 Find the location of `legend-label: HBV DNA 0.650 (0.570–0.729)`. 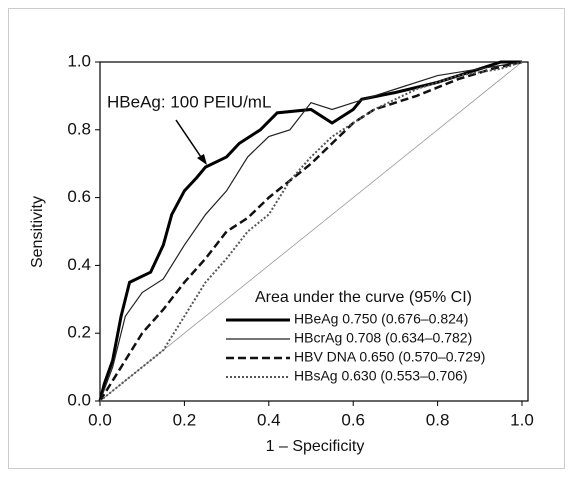

legend-label: HBV DNA 0.650 (0.570–0.729) is located at coordinates (389, 357).